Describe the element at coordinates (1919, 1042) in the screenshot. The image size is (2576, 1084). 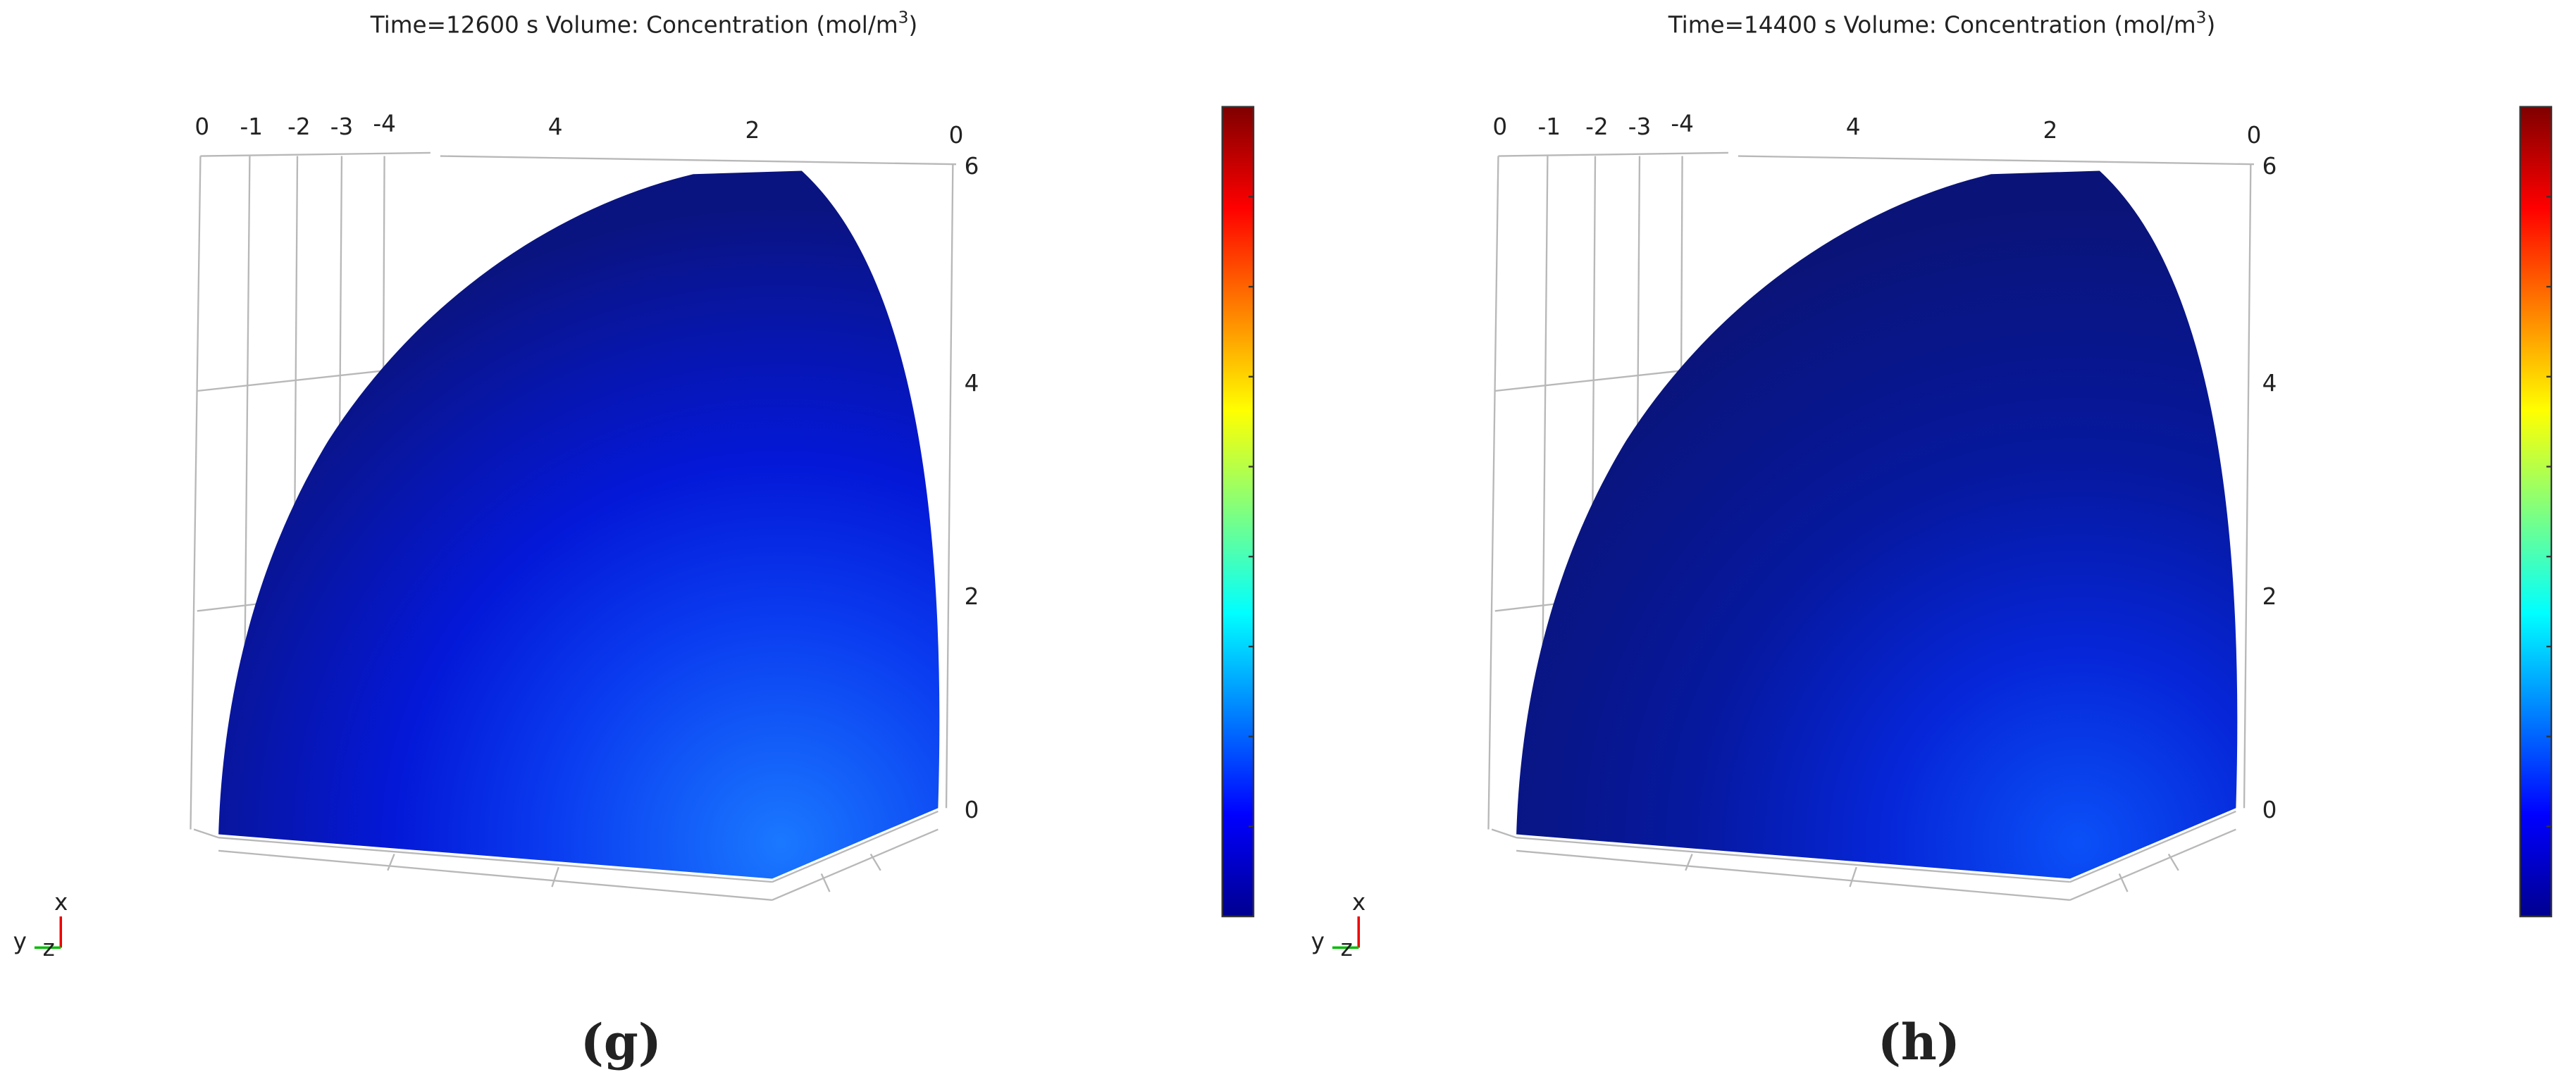
I see `panel-caption: (h)` at that location.